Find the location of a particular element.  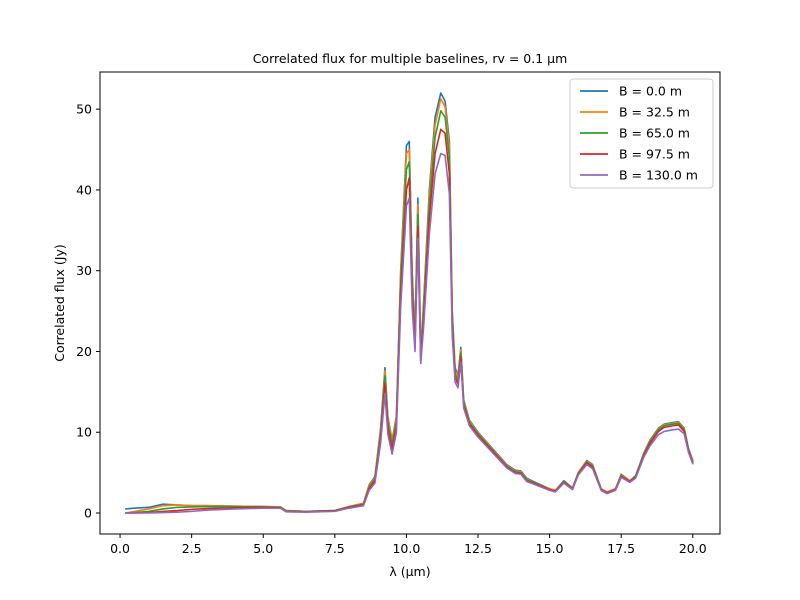

x-tick-label: 20.0 is located at coordinates (693, 548).